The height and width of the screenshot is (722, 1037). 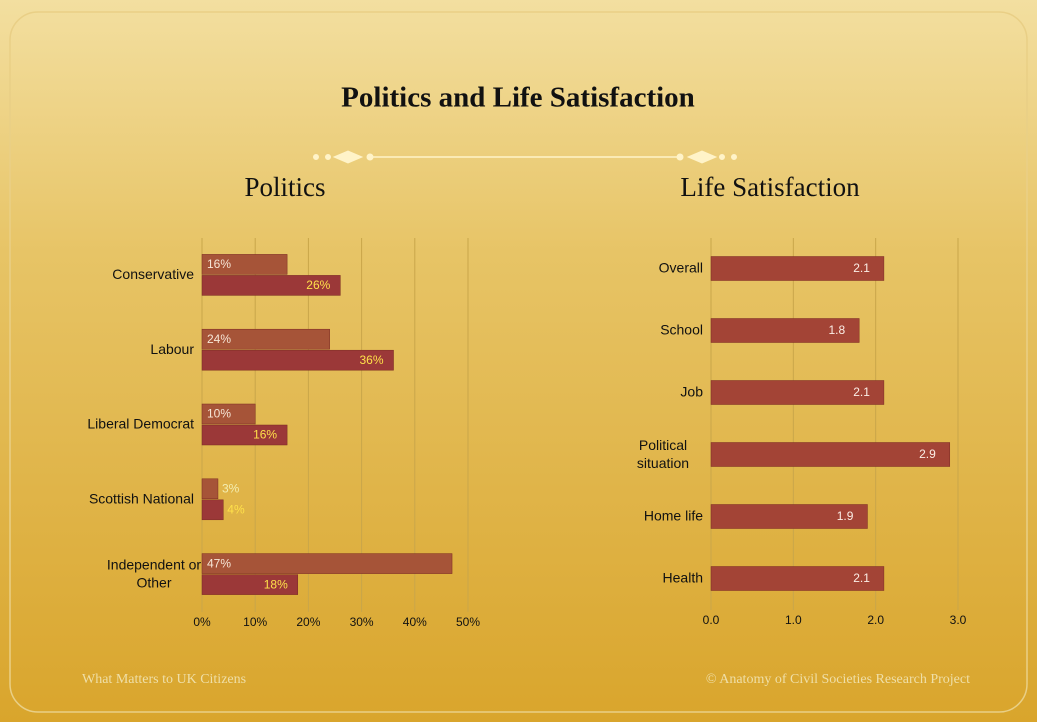 What do you see at coordinates (219, 339) in the screenshot?
I see `value-label: 24%` at bounding box center [219, 339].